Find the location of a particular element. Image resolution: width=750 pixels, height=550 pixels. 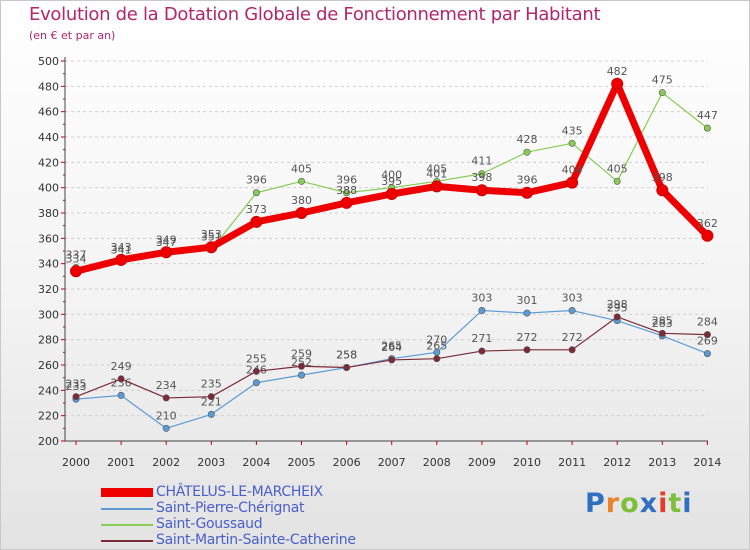

data-label: 303 is located at coordinates (481, 298).